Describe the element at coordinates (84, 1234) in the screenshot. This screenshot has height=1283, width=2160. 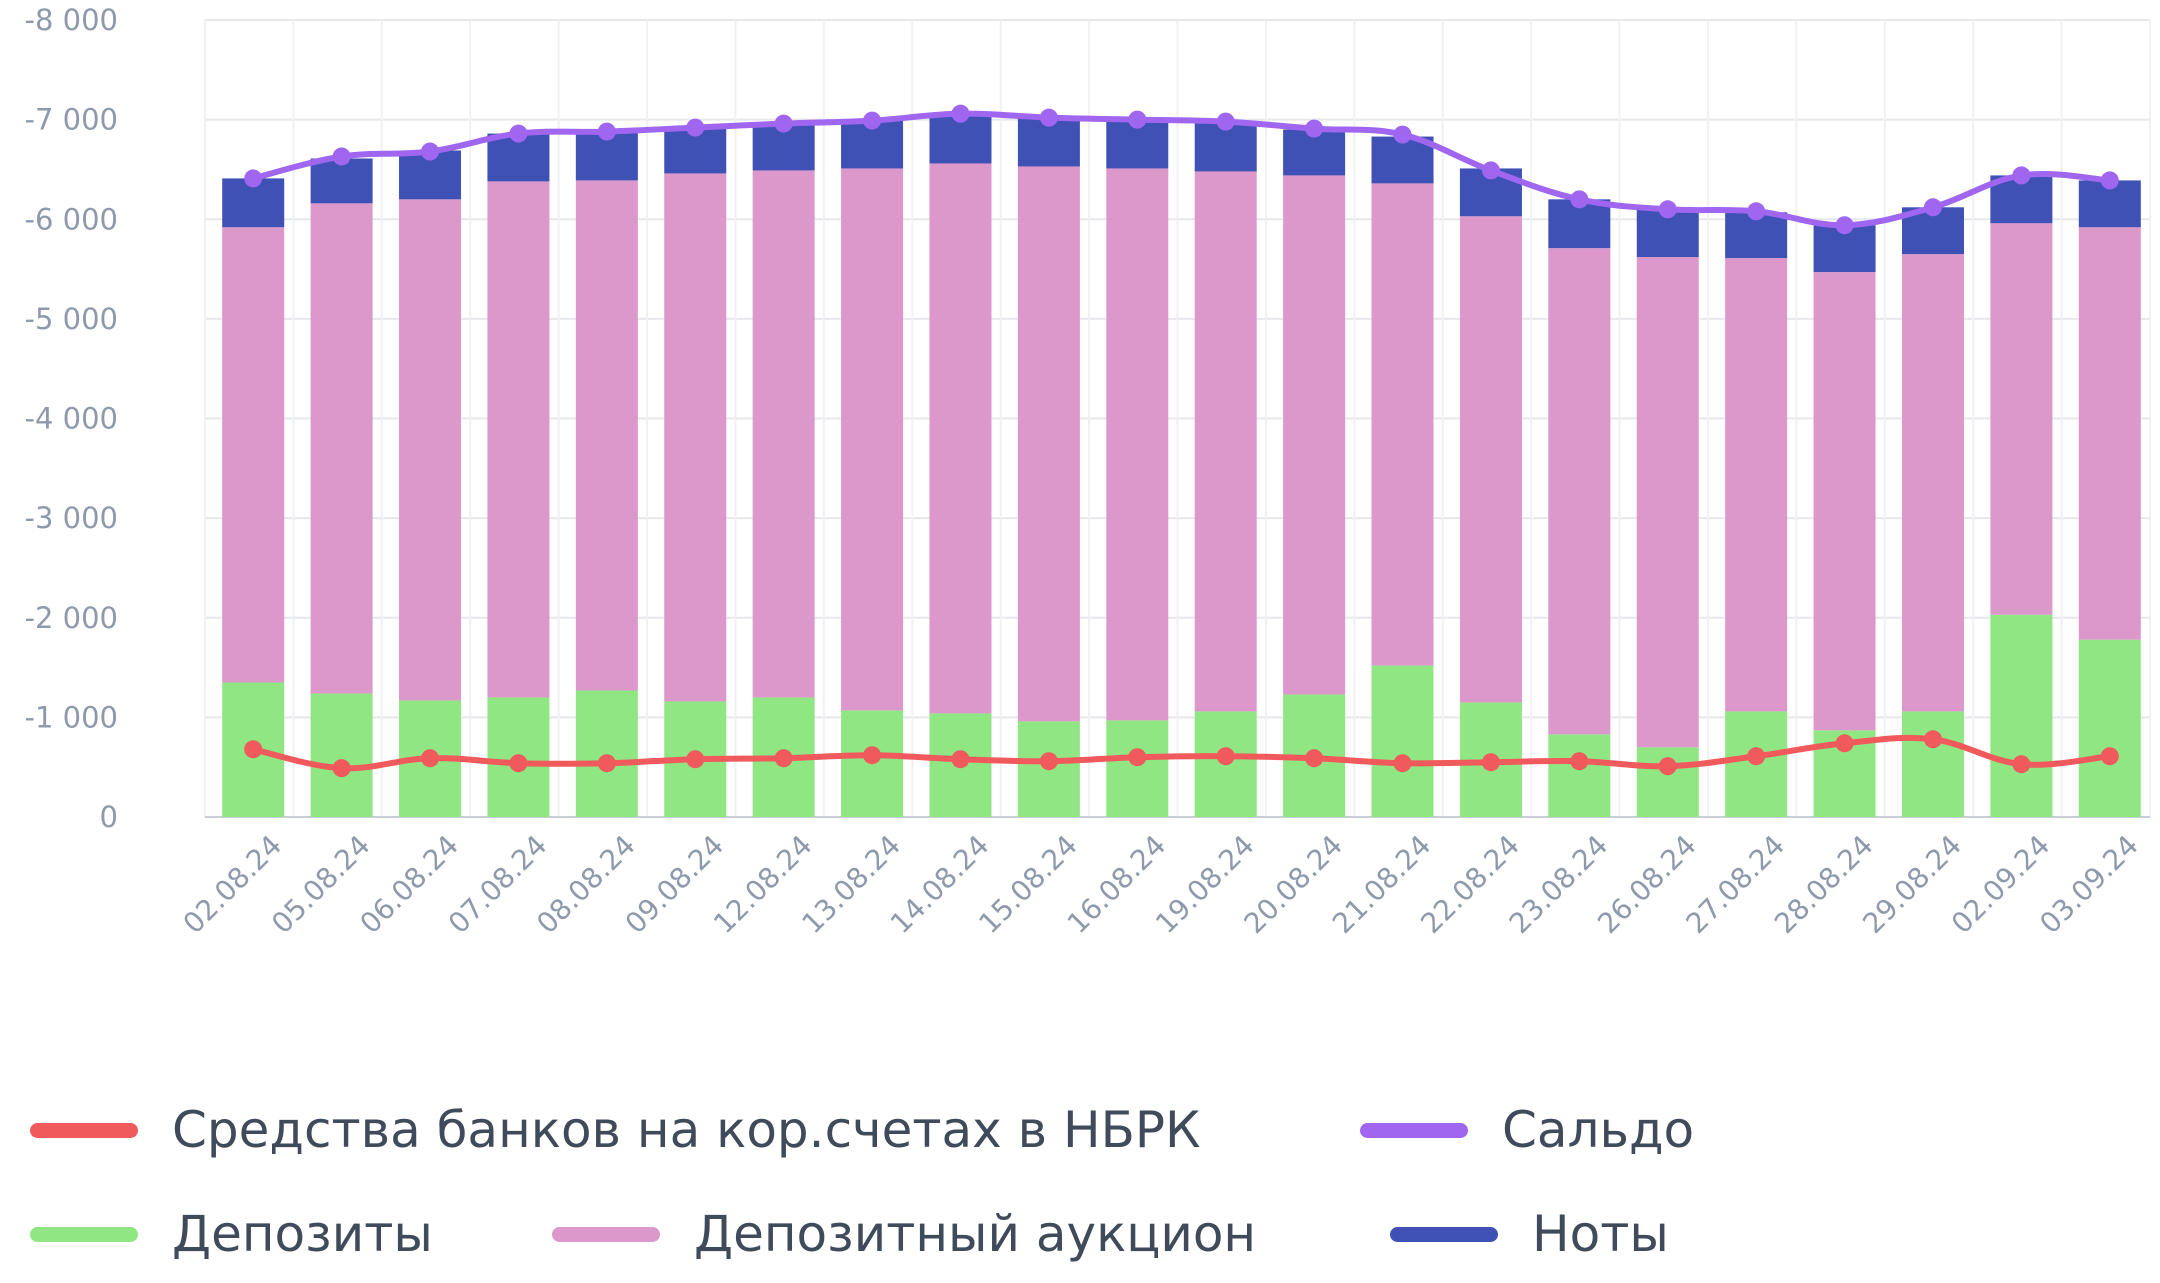
I see `legend-swatch-deposits` at that location.